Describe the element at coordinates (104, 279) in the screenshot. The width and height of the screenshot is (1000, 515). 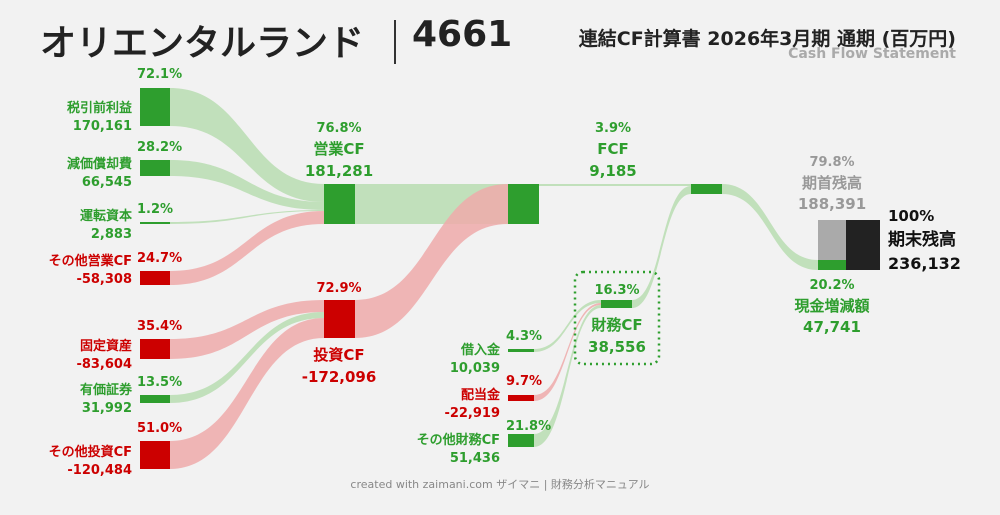
I see `opother-value: -58,308` at that location.